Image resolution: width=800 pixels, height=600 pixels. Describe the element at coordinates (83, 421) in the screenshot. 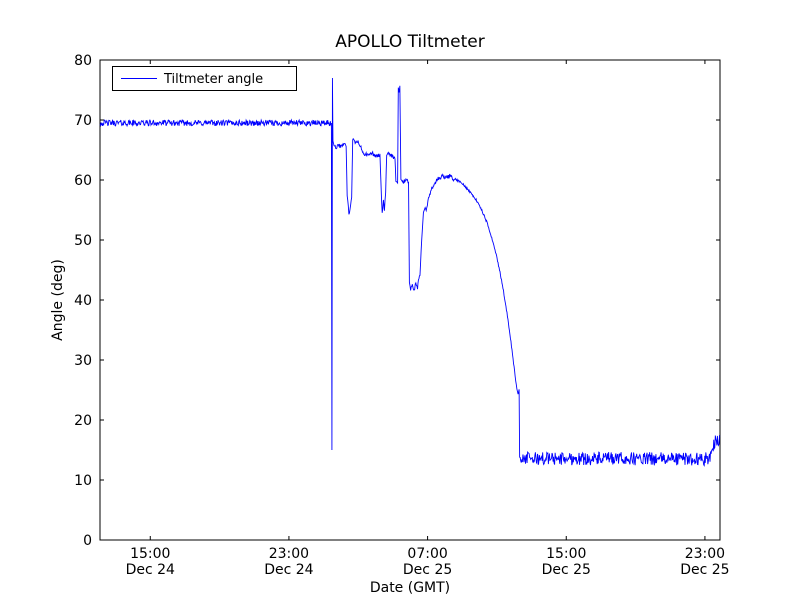

I see `y-tick-label: 20` at that location.